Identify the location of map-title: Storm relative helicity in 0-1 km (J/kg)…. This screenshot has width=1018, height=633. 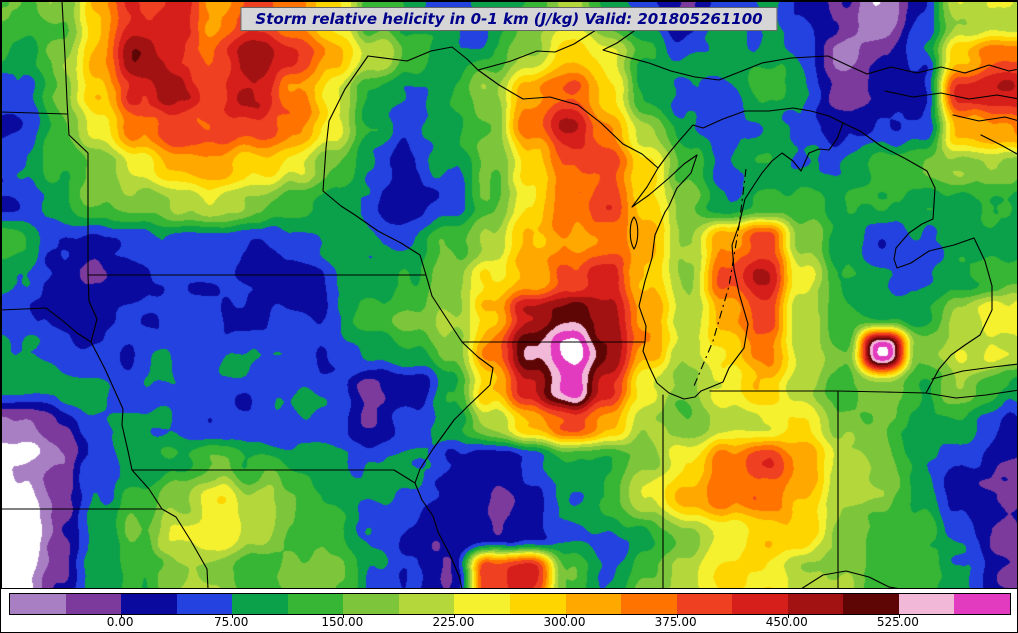
(509, 19).